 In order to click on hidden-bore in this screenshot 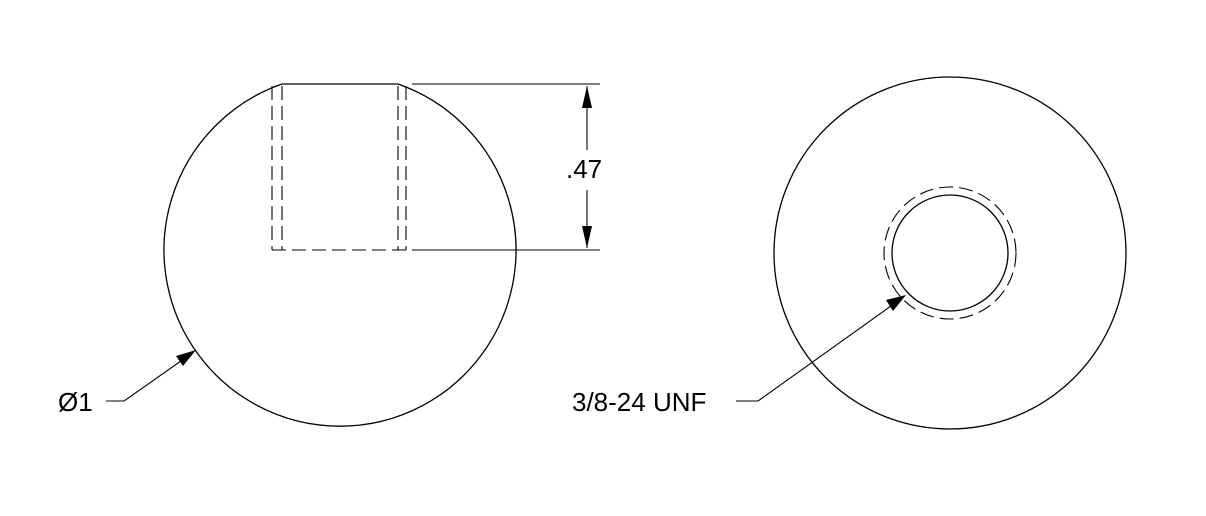, I will do `click(339, 168)`.